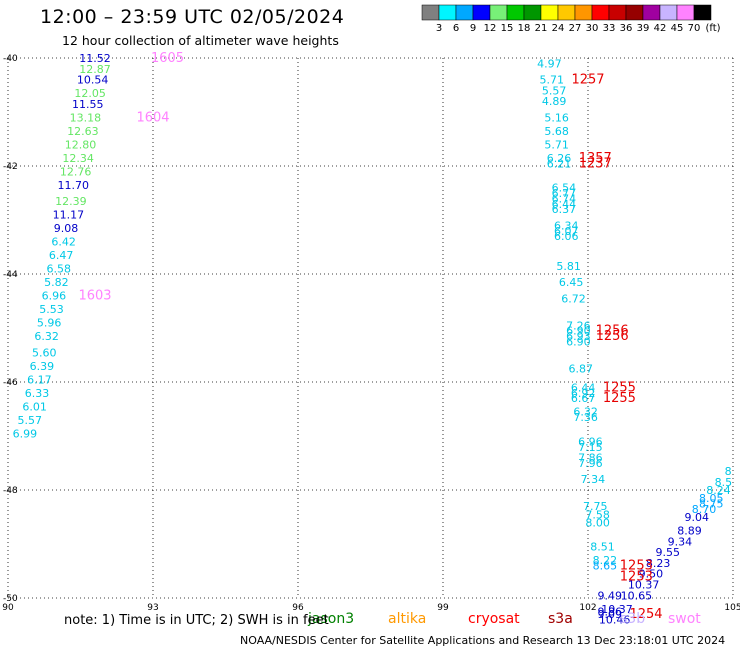 The image size is (740, 650). What do you see at coordinates (564, 188) in the screenshot?
I see `wave-height-label: 6.54` at bounding box center [564, 188].